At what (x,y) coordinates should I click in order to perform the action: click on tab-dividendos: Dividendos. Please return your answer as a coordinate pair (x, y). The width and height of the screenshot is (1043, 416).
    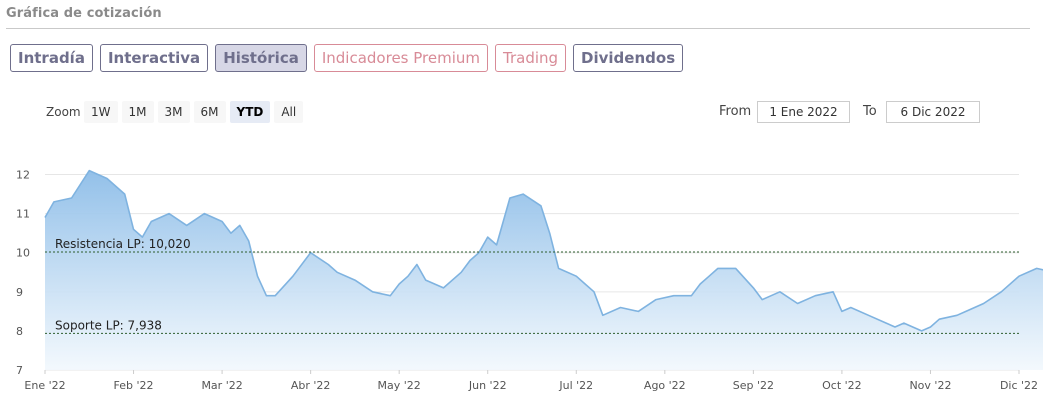
    Looking at the image, I should click on (628, 58).